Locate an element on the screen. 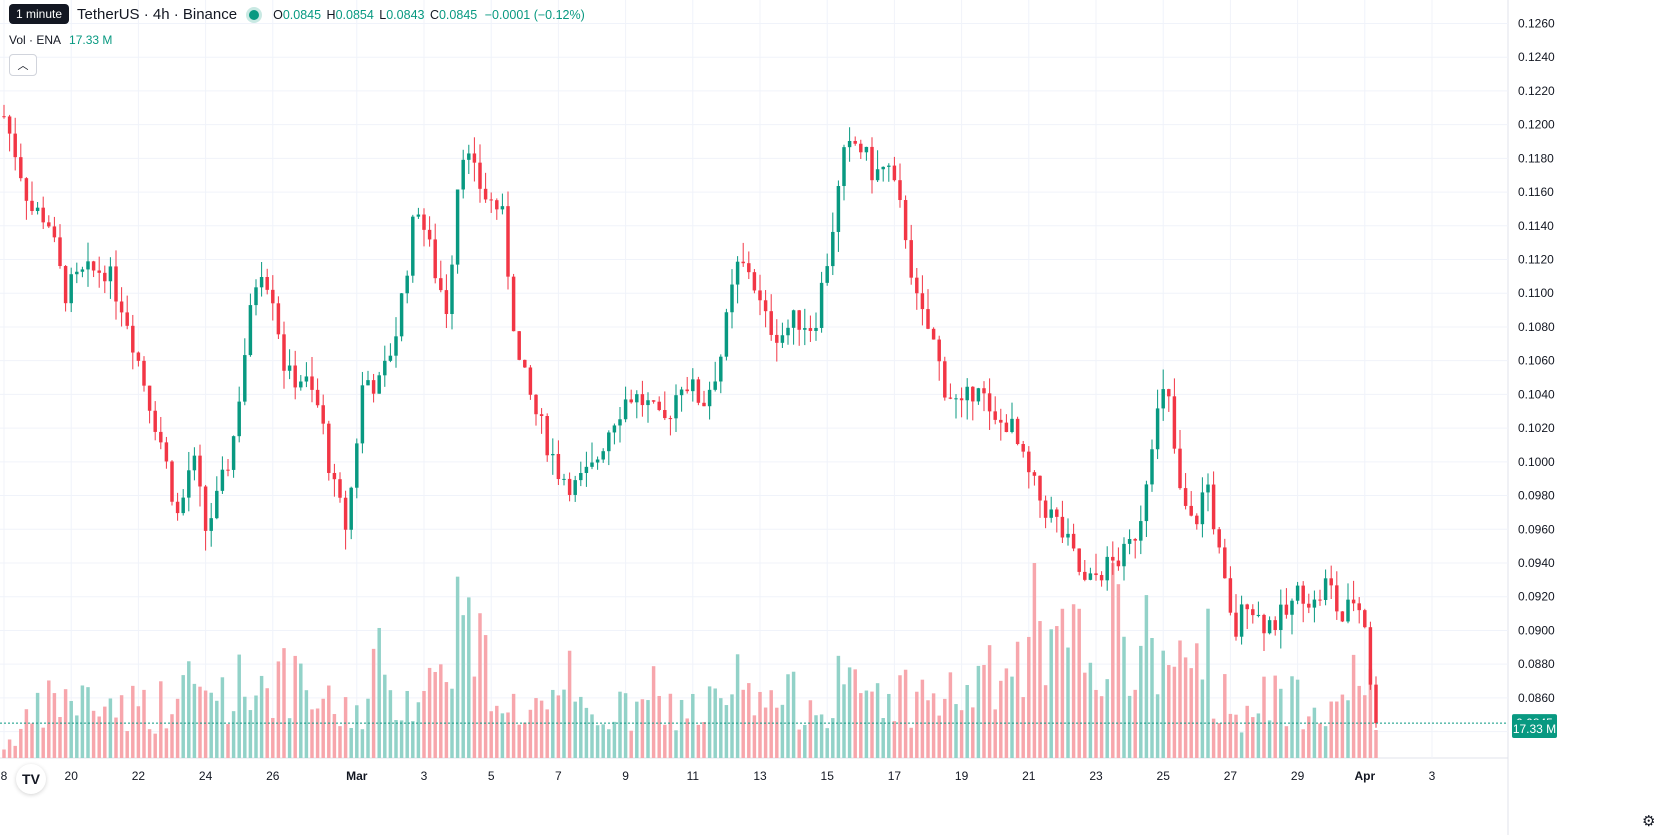 Image resolution: width=1678 pixels, height=835 pixels. ohlc-high-value: 0.0854 is located at coordinates (354, 14).